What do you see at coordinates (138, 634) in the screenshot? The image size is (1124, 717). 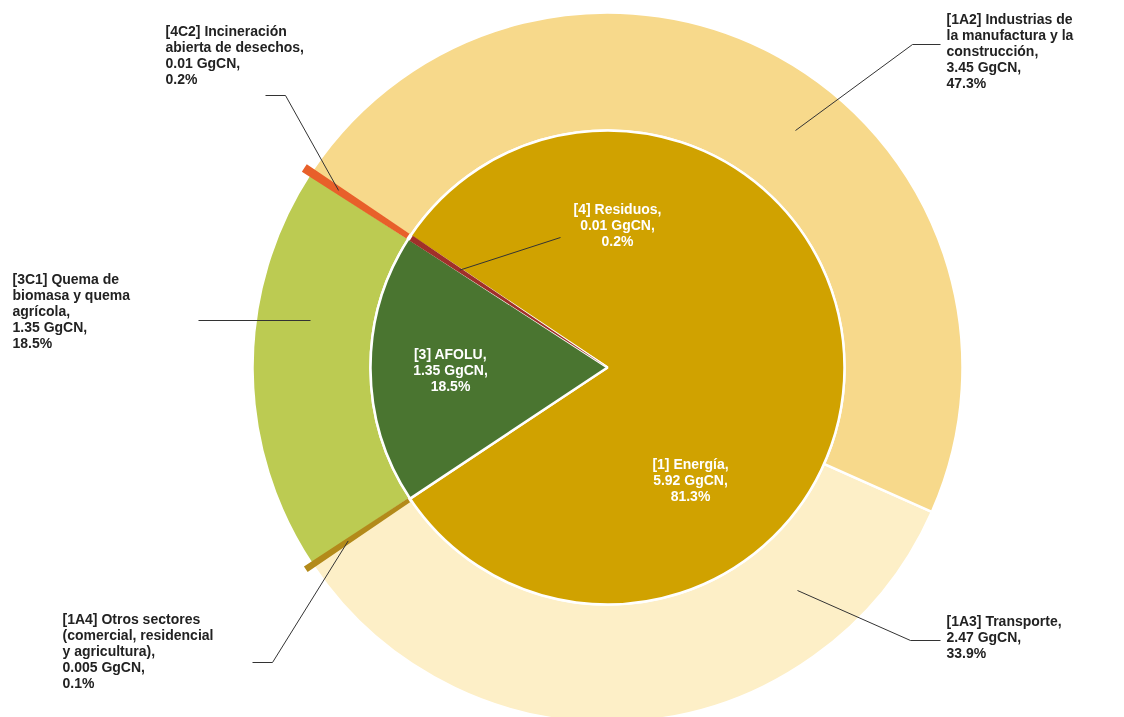 I see `category-label: [1A4] Otros sectores (comercial, residencial y agricultura),` at bounding box center [138, 634].